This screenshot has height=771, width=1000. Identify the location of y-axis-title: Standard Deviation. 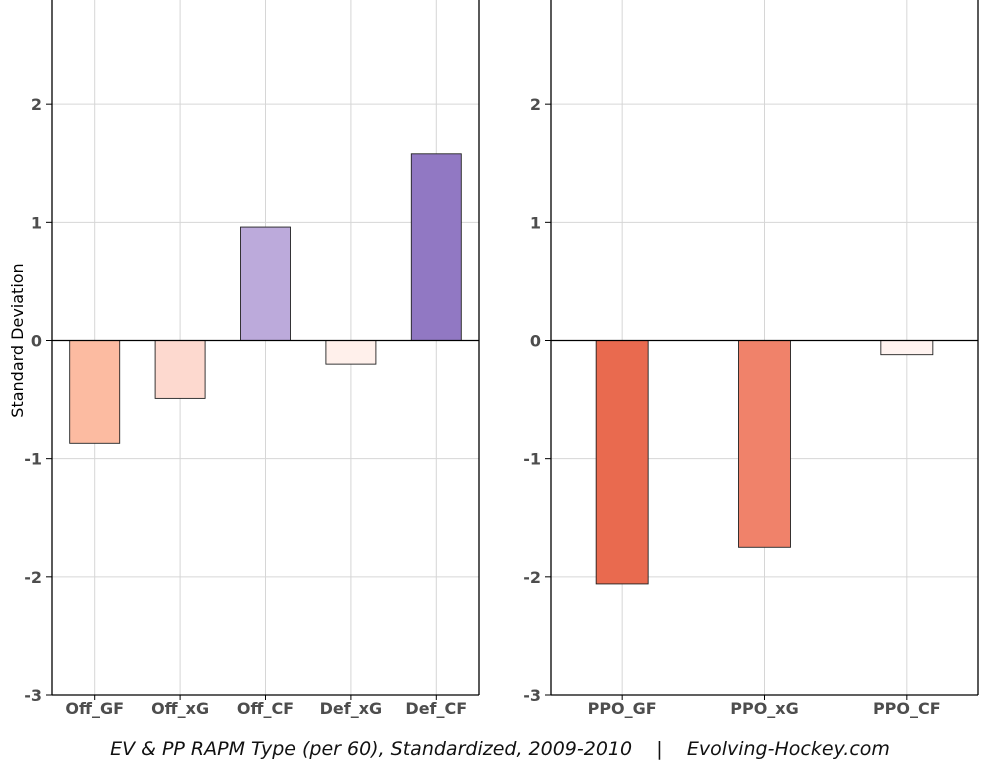
(17, 340).